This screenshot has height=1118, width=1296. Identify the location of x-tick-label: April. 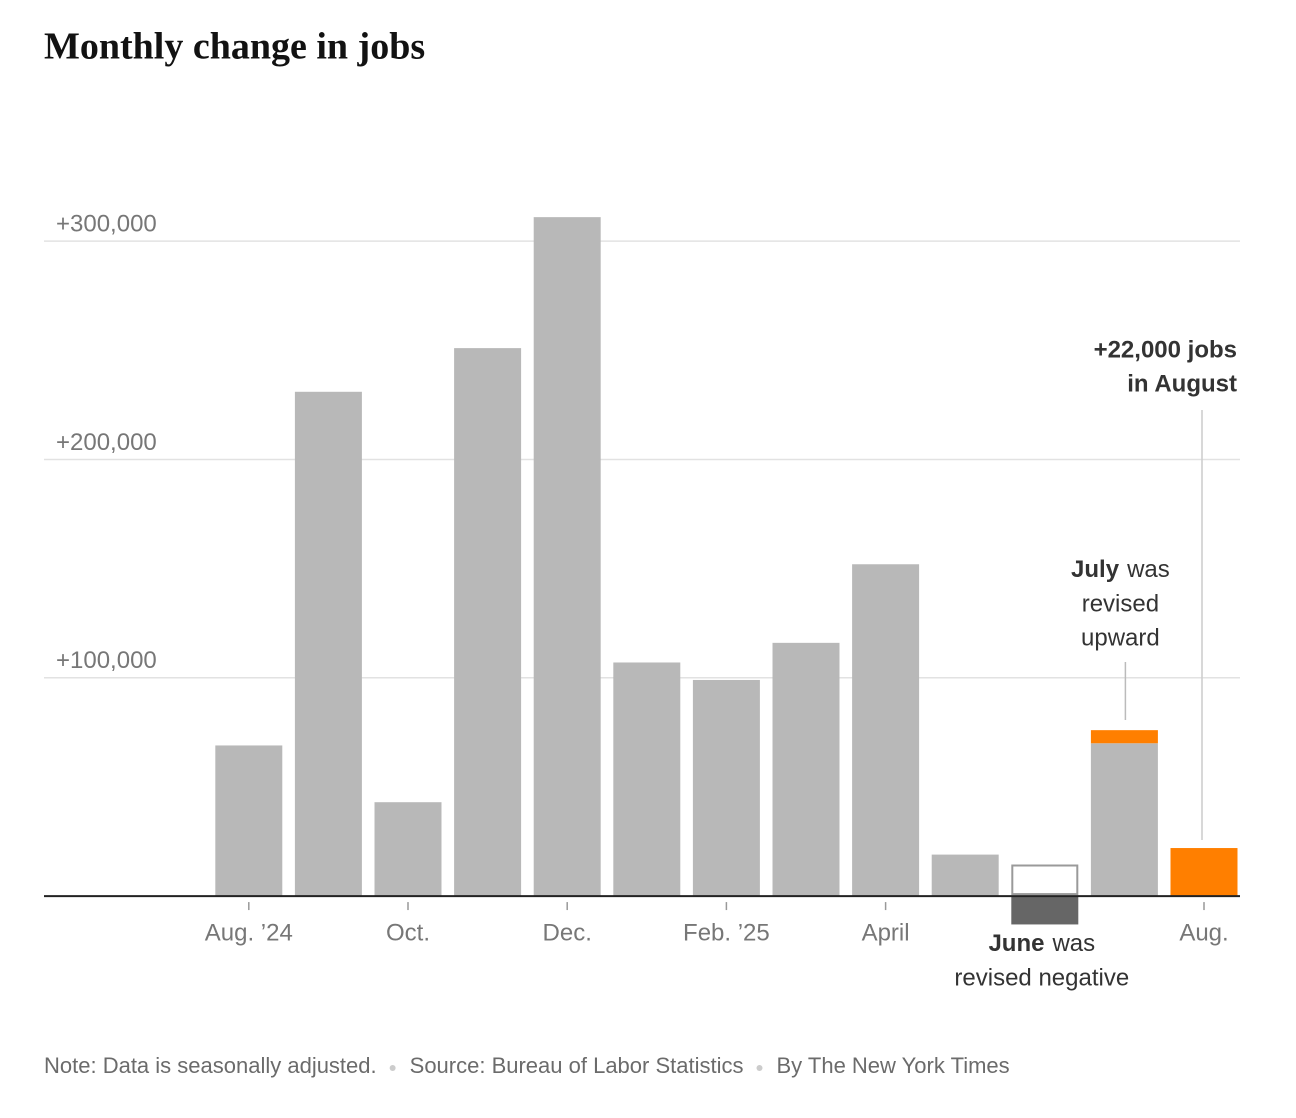
(886, 932).